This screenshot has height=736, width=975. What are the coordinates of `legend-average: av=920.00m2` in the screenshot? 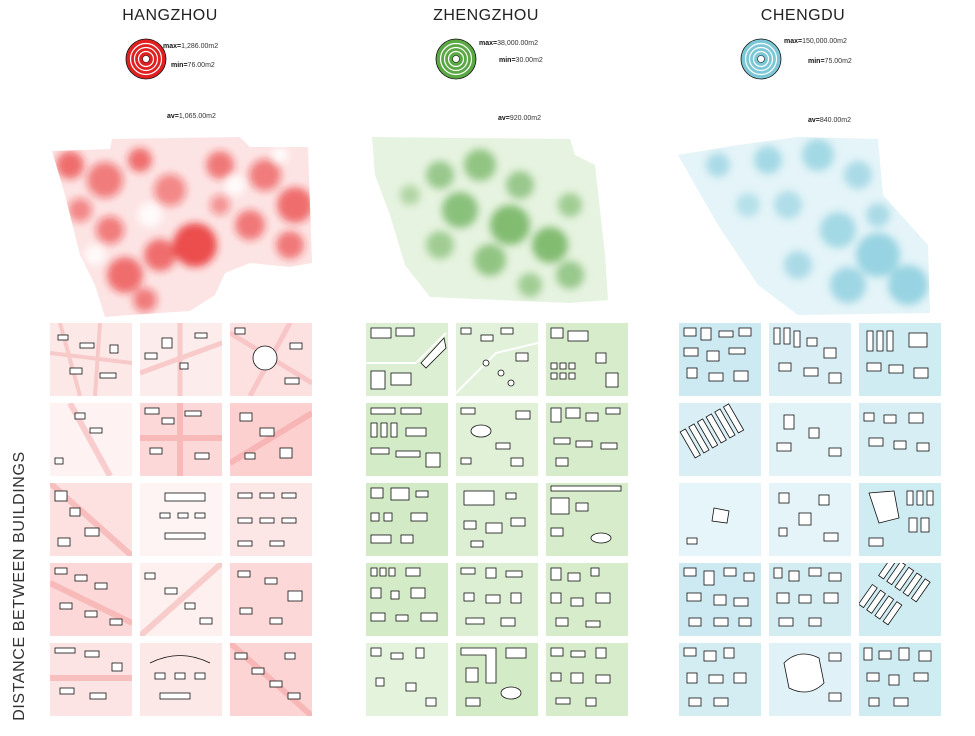 It's located at (520, 118).